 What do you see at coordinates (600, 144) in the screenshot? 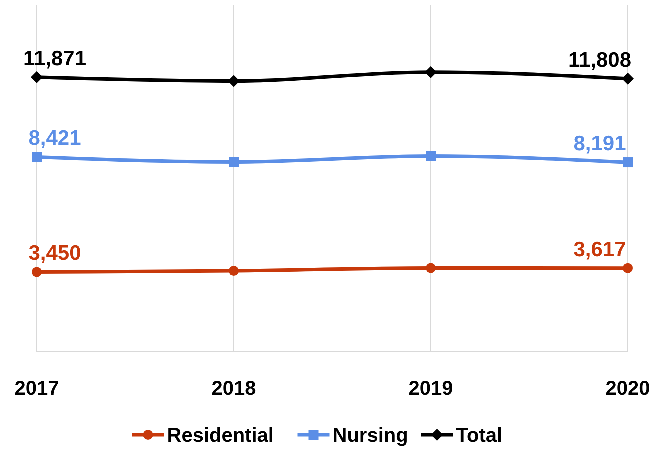
I see `data-label: 8,191` at bounding box center [600, 144].